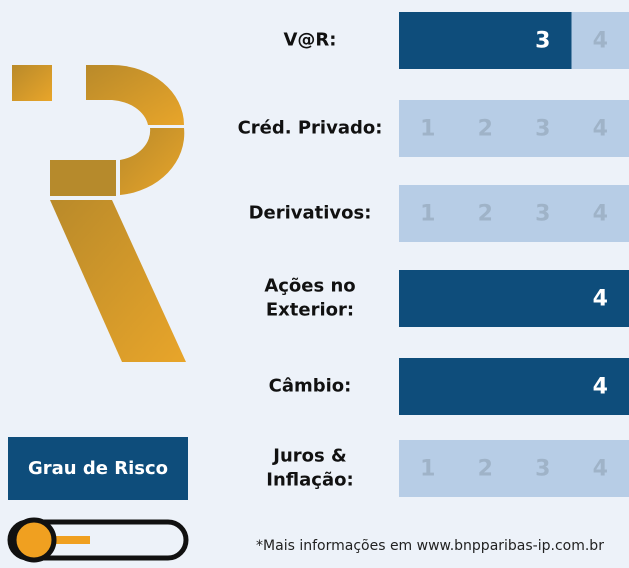  What do you see at coordinates (309, 286) in the screenshot?
I see `row-label: Ações no` at bounding box center [309, 286].